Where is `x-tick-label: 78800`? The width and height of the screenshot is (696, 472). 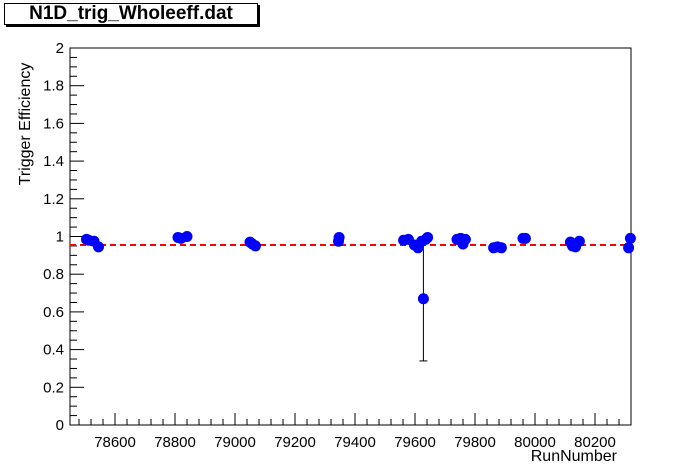 x-tick-label: 78800 is located at coordinates (175, 442).